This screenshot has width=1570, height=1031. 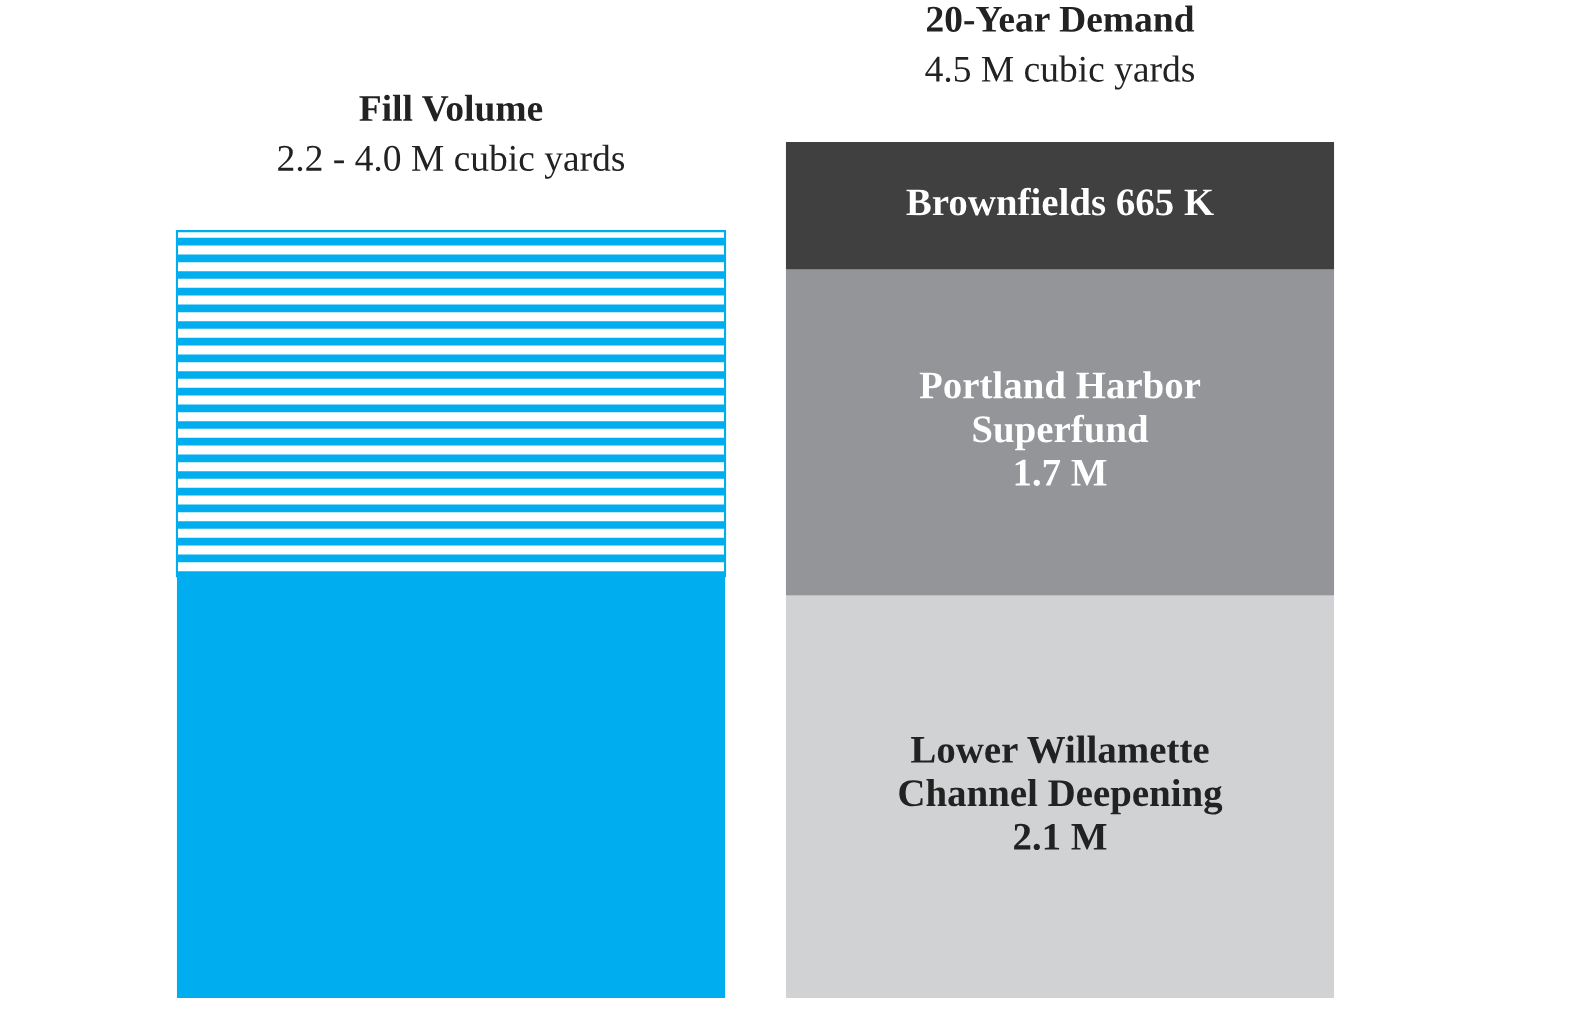 What do you see at coordinates (1061, 793) in the screenshot?
I see `data-label: Lower Willamette Channel Deepening 2.1 M` at bounding box center [1061, 793].